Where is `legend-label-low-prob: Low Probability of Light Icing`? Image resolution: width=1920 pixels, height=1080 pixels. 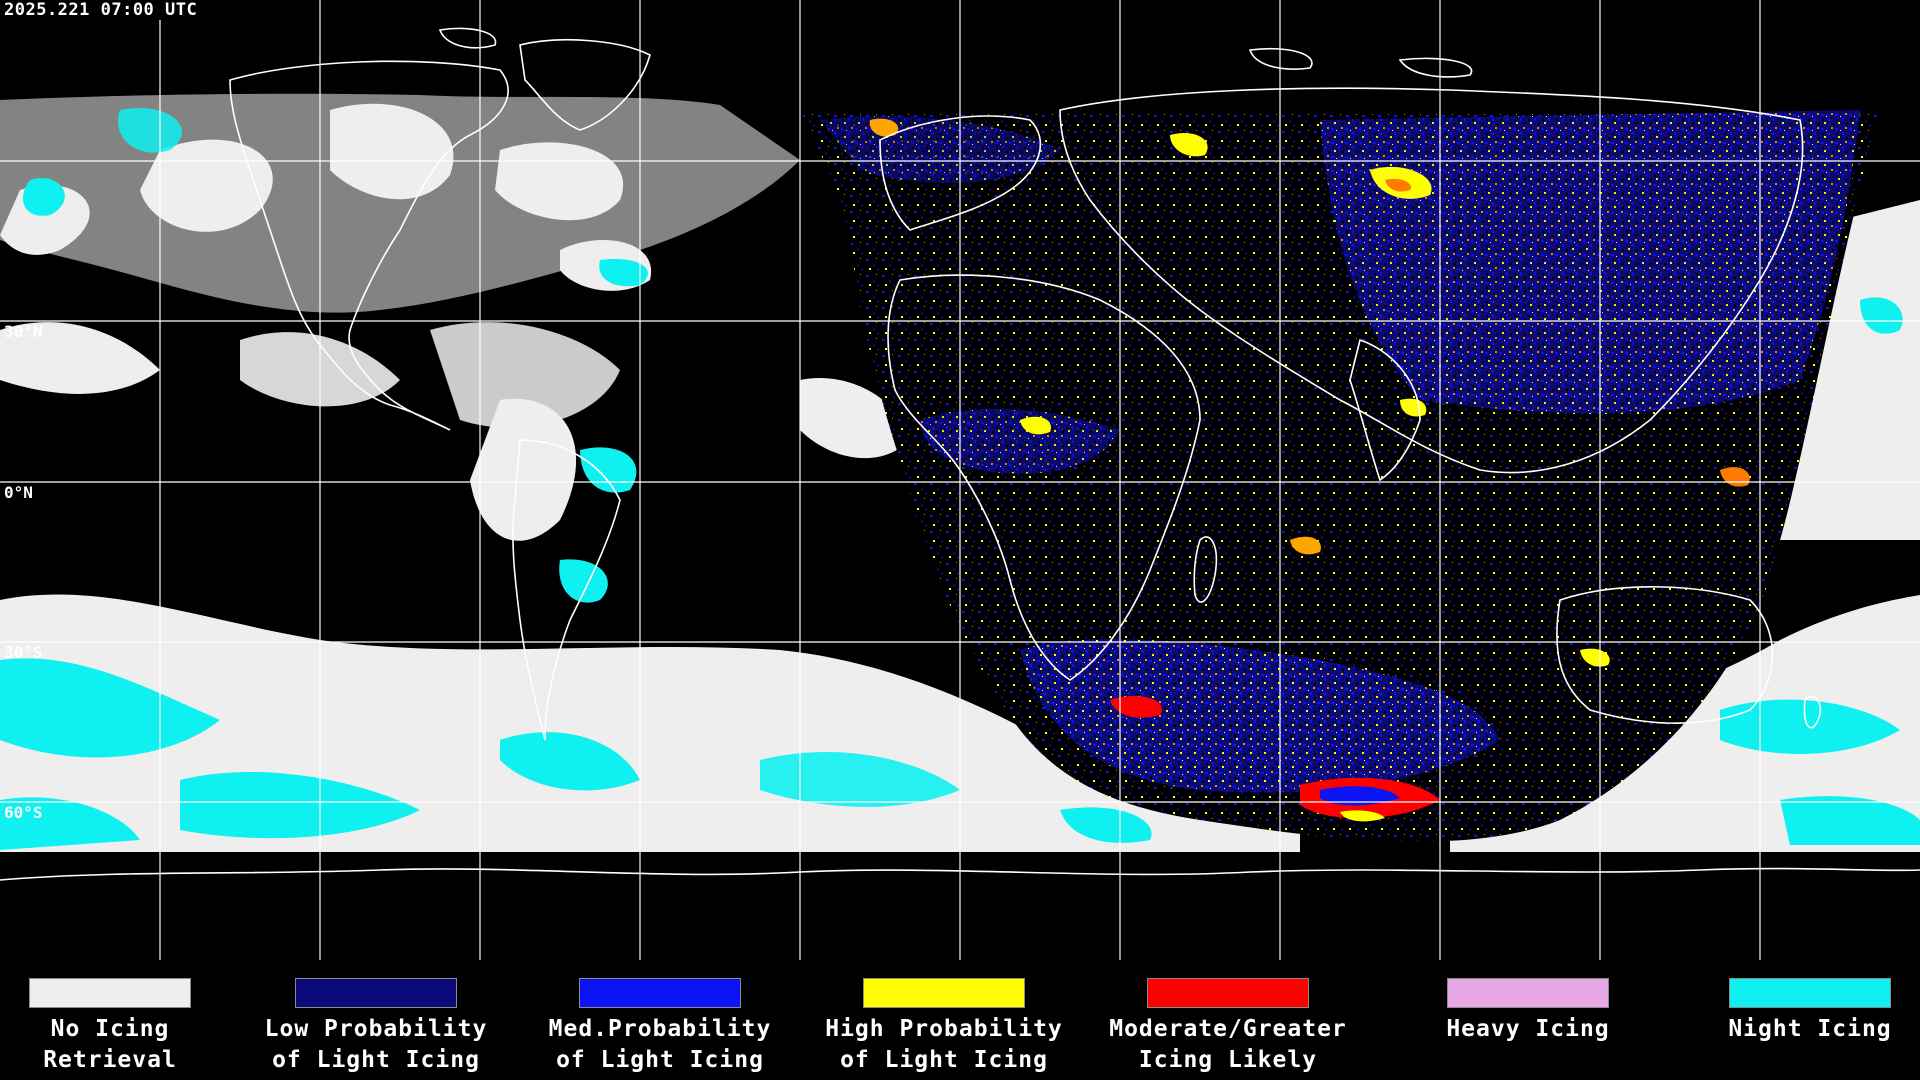 legend-label-low-prob: Low Probability of Light Icing is located at coordinates (376, 1045).